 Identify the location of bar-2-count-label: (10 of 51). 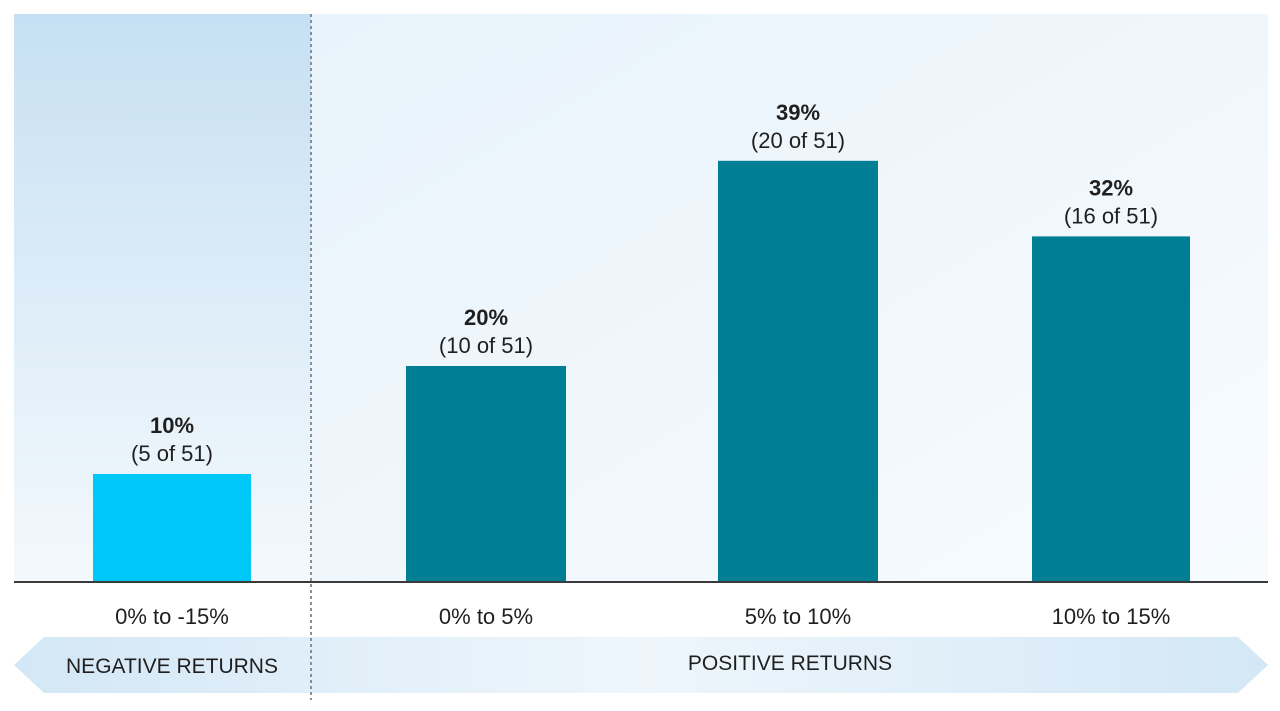
(486, 345).